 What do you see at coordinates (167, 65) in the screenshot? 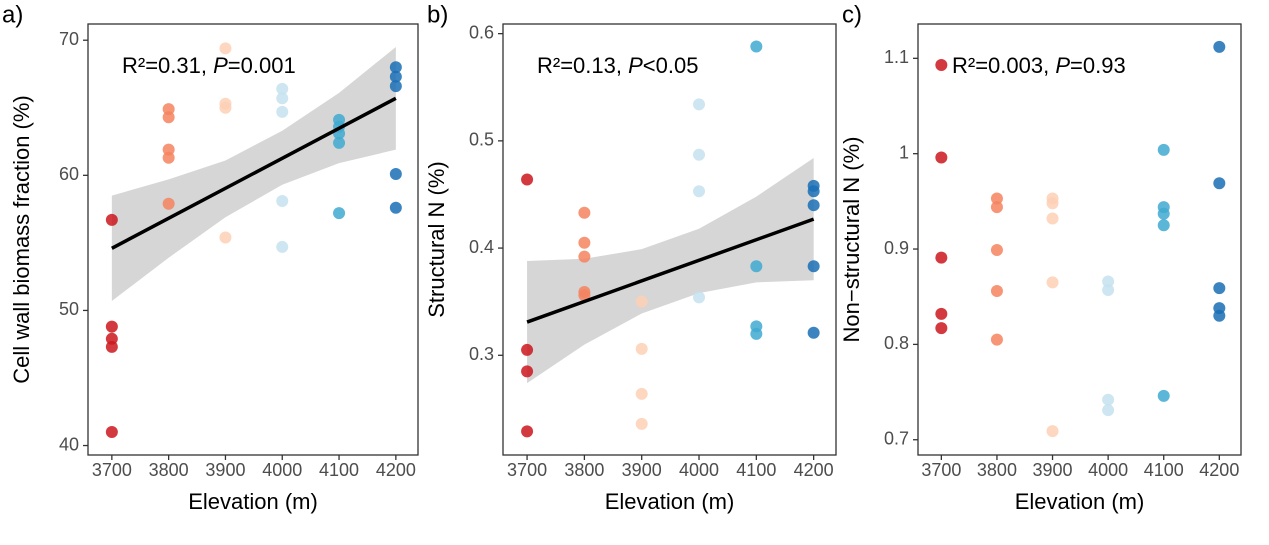
I see `annotation-part: R²=0.31,` at bounding box center [167, 65].